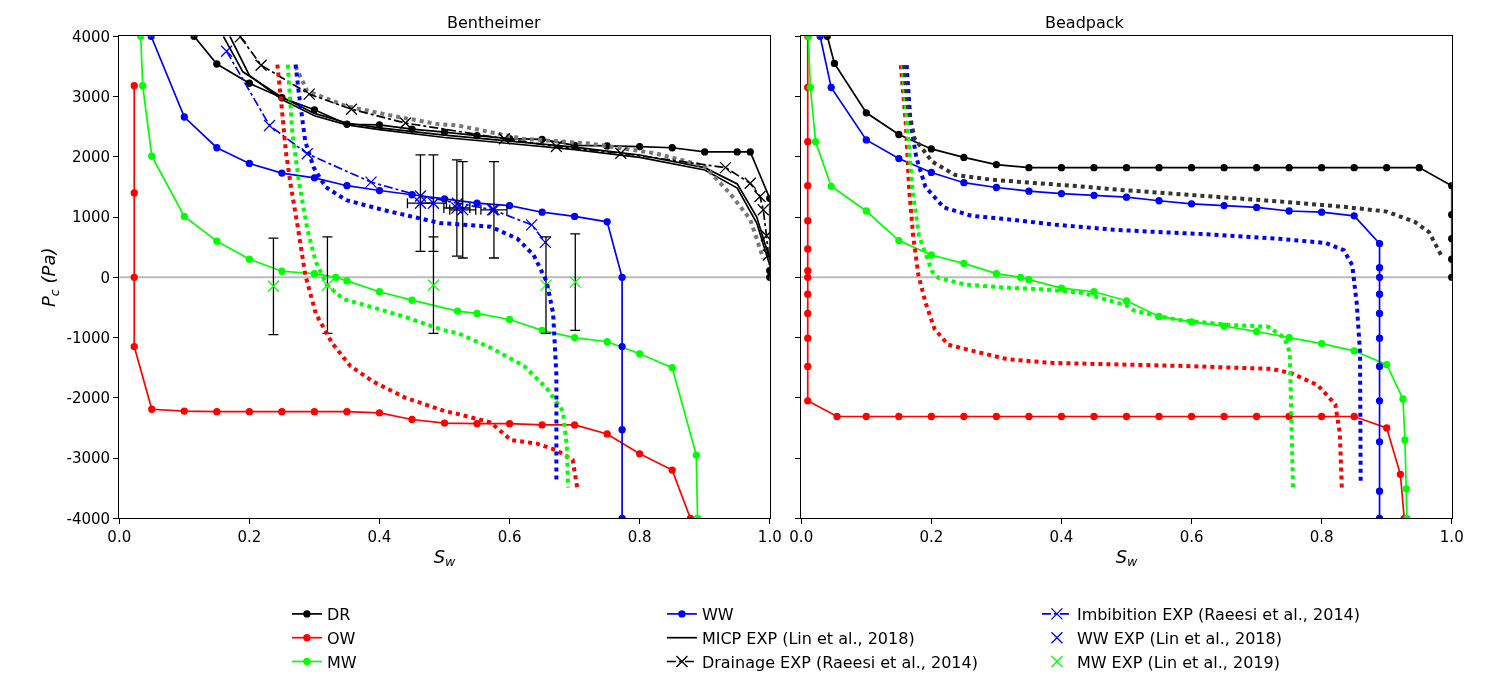 This screenshot has height=688, width=1510. I want to click on y-tick-label: -3000, so click(88, 458).